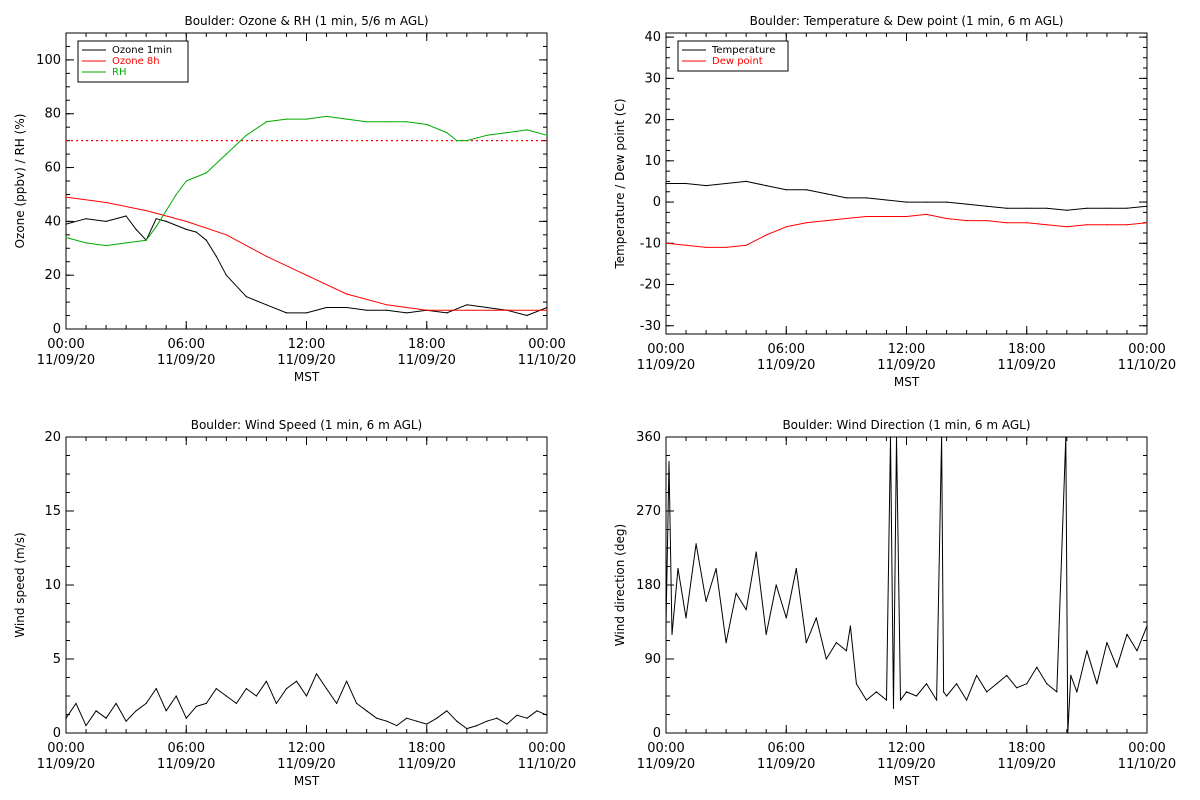 Image resolution: width=1200 pixels, height=800 pixels. Describe the element at coordinates (743, 50) in the screenshot. I see `legend-label: Temperature` at that location.